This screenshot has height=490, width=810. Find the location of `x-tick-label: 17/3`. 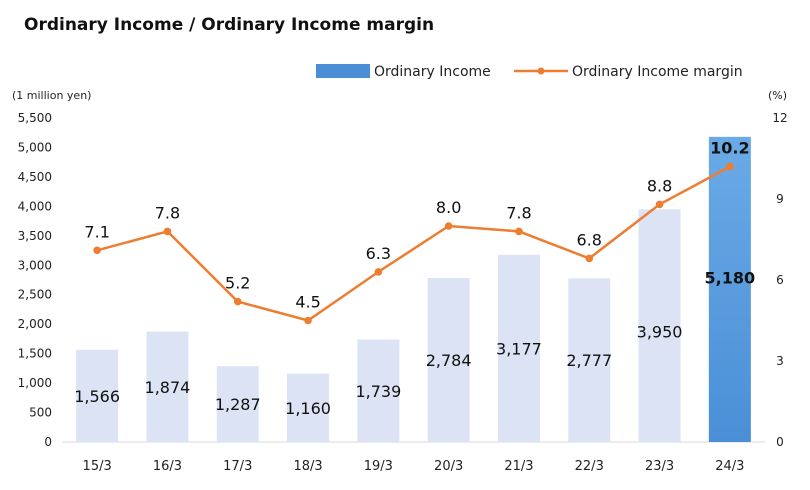

x-tick-label: 17/3 is located at coordinates (237, 466).